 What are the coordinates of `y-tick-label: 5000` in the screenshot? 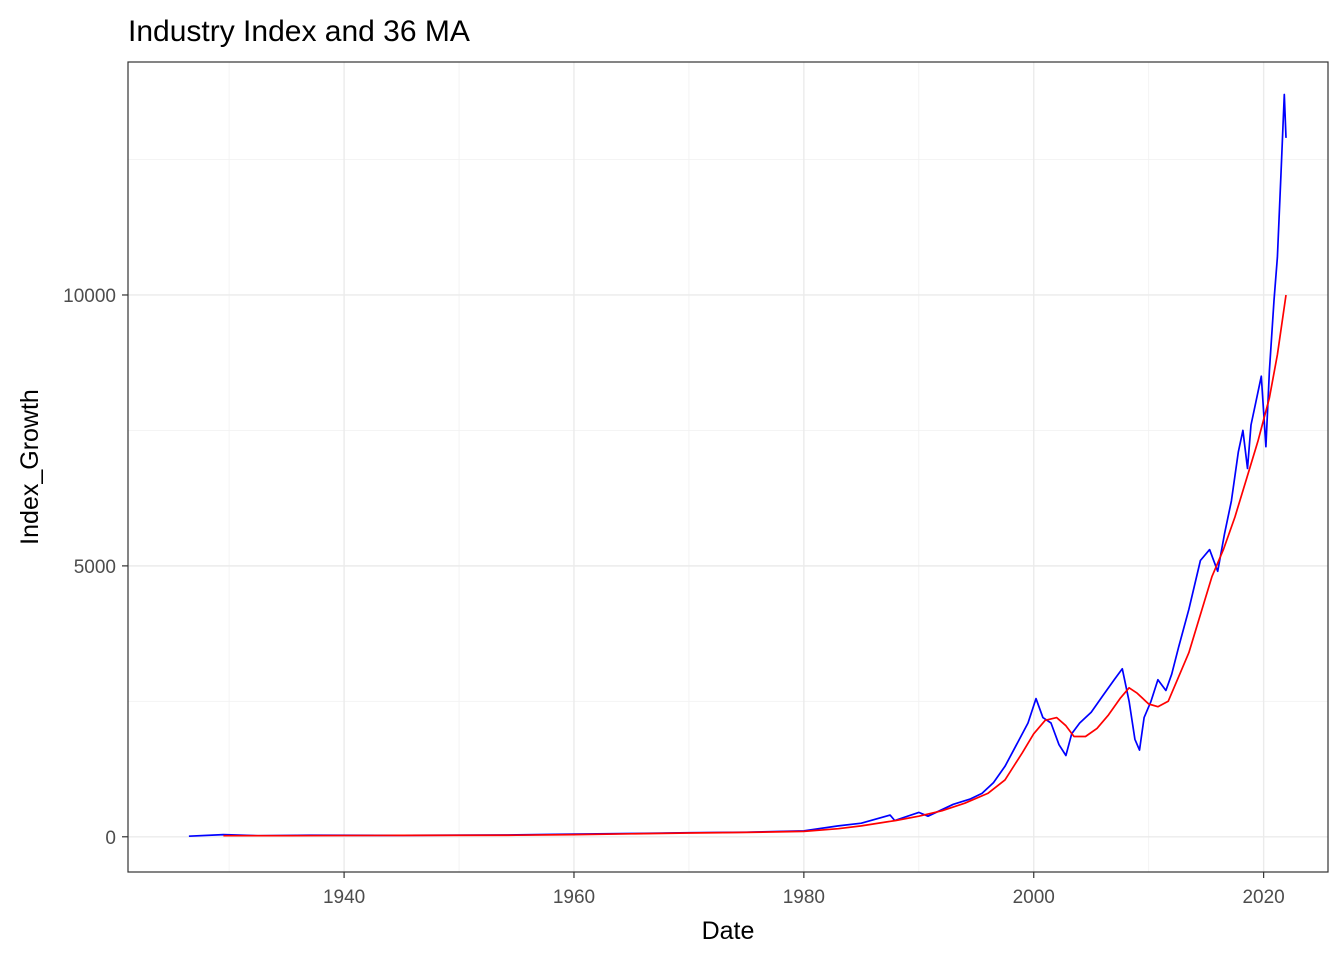 It's located at (95, 567).